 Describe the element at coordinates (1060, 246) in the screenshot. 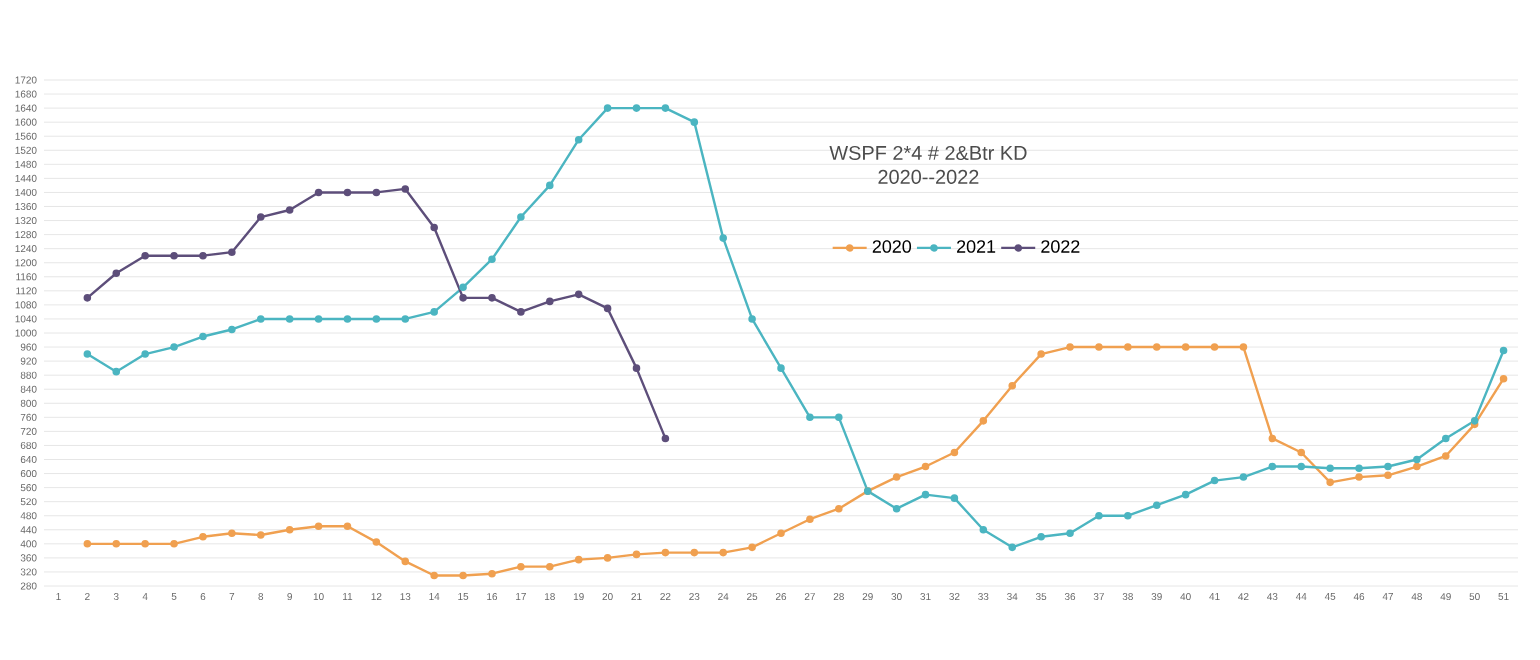

I see `legend-label: 2022` at that location.